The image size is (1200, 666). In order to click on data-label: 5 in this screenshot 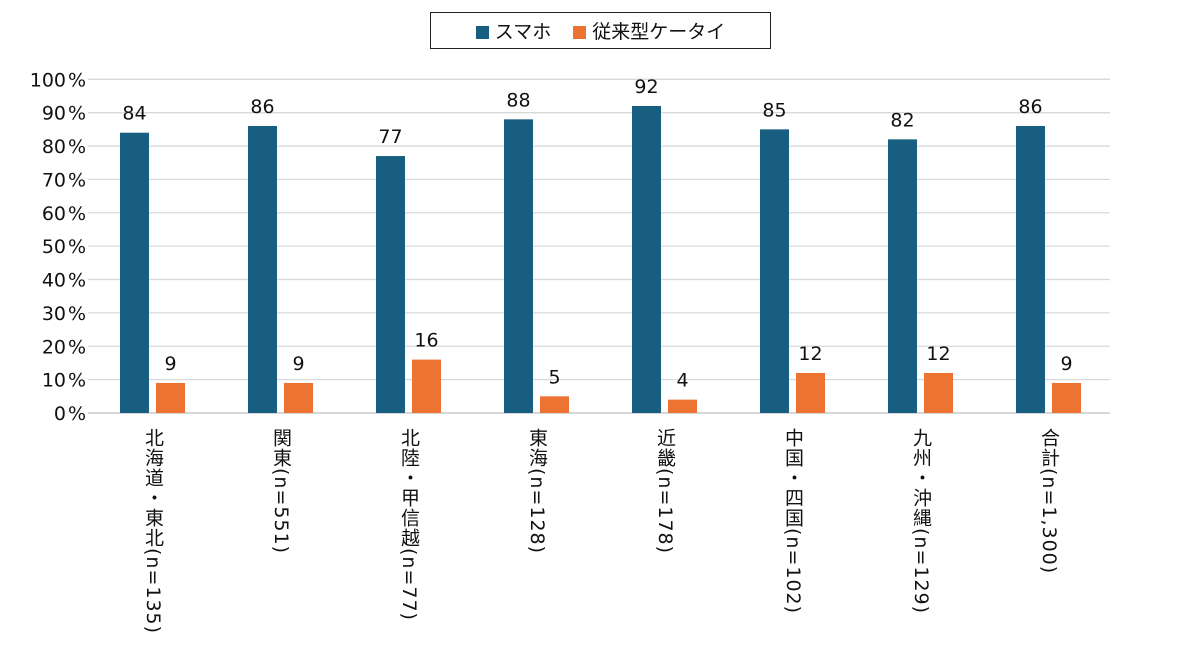, I will do `click(554, 377)`.